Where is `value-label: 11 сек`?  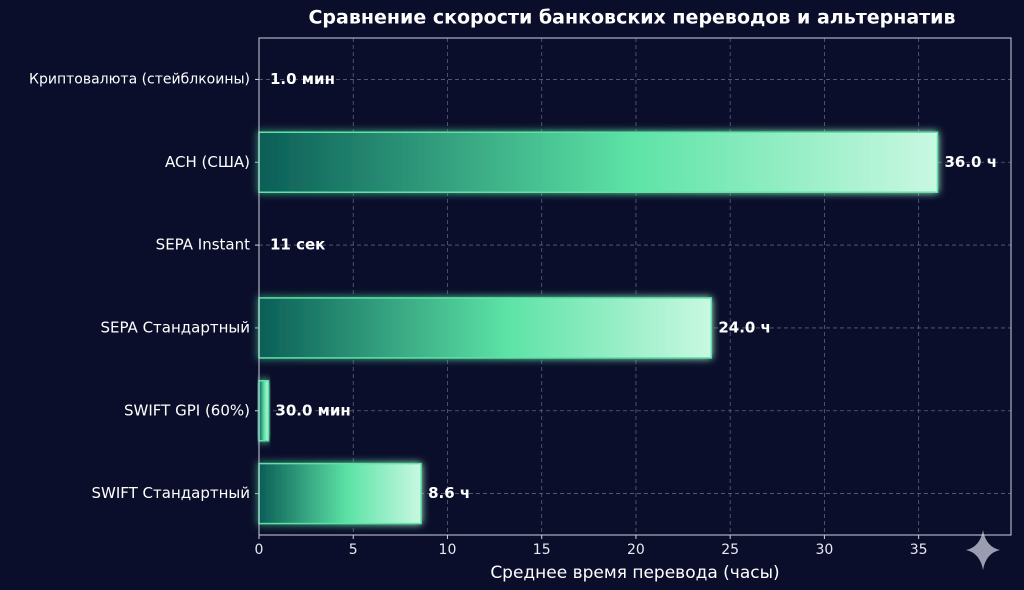 value-label: 11 сек is located at coordinates (297, 245).